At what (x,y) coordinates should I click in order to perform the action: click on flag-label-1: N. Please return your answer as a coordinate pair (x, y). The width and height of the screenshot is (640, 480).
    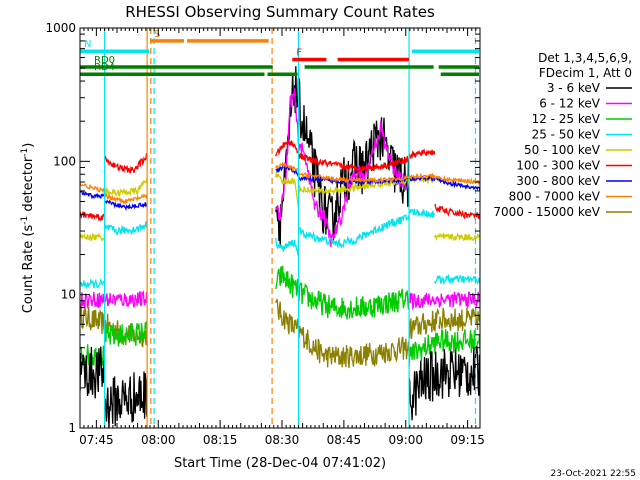
    Looking at the image, I should click on (87, 44).